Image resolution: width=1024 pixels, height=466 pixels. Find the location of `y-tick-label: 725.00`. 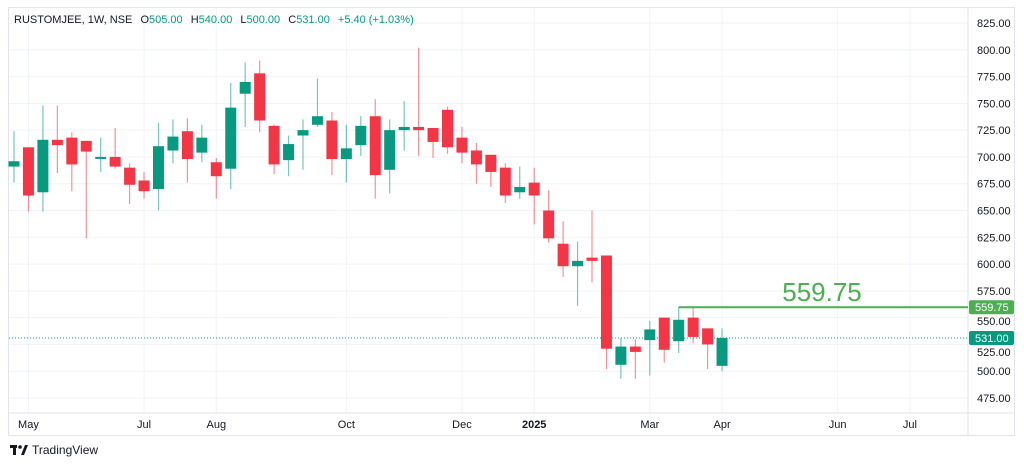

y-tick-label: 725.00 is located at coordinates (994, 131).